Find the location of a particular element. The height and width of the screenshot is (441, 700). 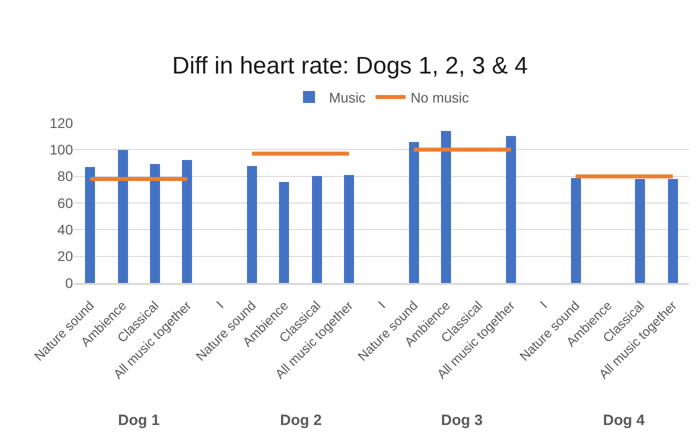

chart-title: Diff in heart rate: Dogs 1, 2, 3 & 4 is located at coordinates (350, 66).